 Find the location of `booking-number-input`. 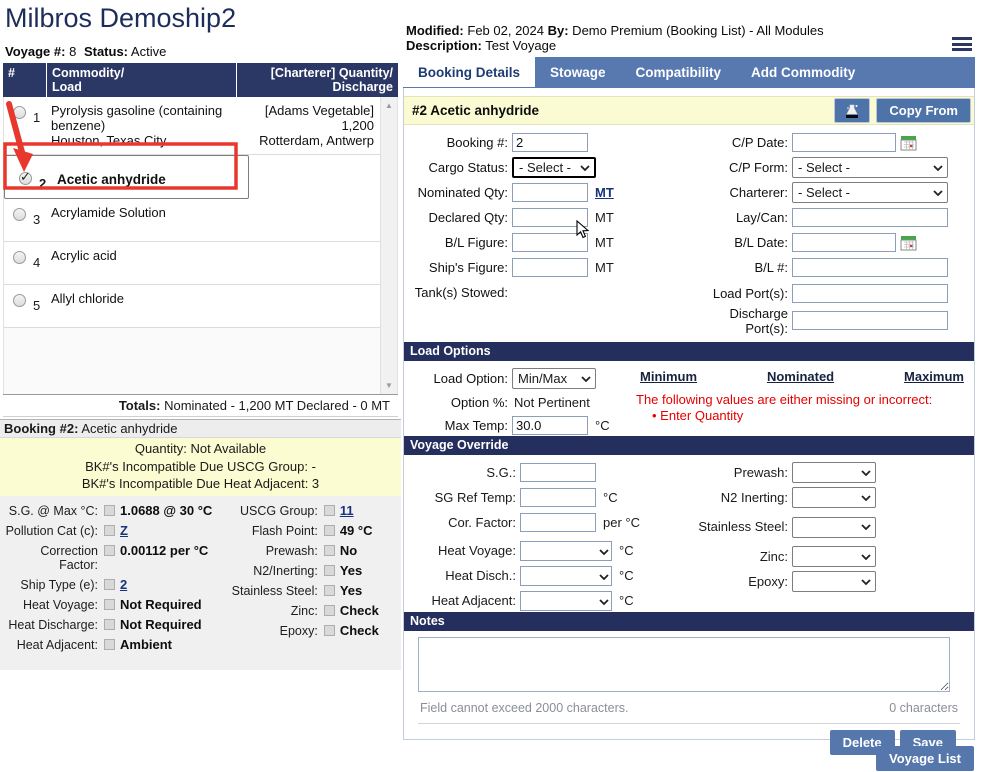

booking-number-input is located at coordinates (550, 142).